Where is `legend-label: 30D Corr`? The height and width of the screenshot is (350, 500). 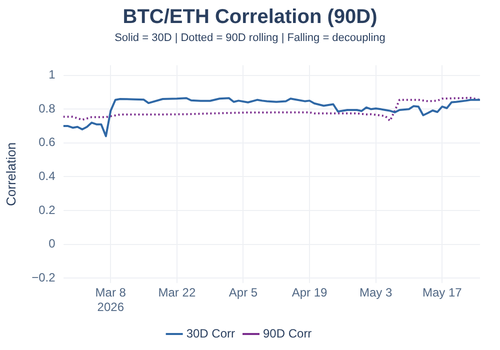
legend-label: 30D Corr is located at coordinates (211, 333).